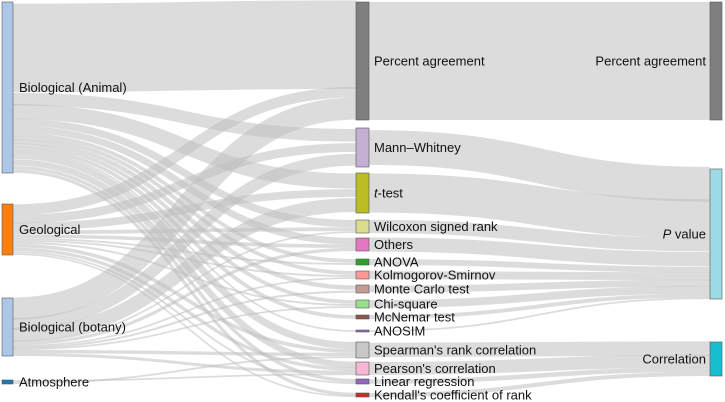 The image size is (725, 402). Describe the element at coordinates (539, 296) in the screenshot. I see `flow-cs-to-pv` at that location.